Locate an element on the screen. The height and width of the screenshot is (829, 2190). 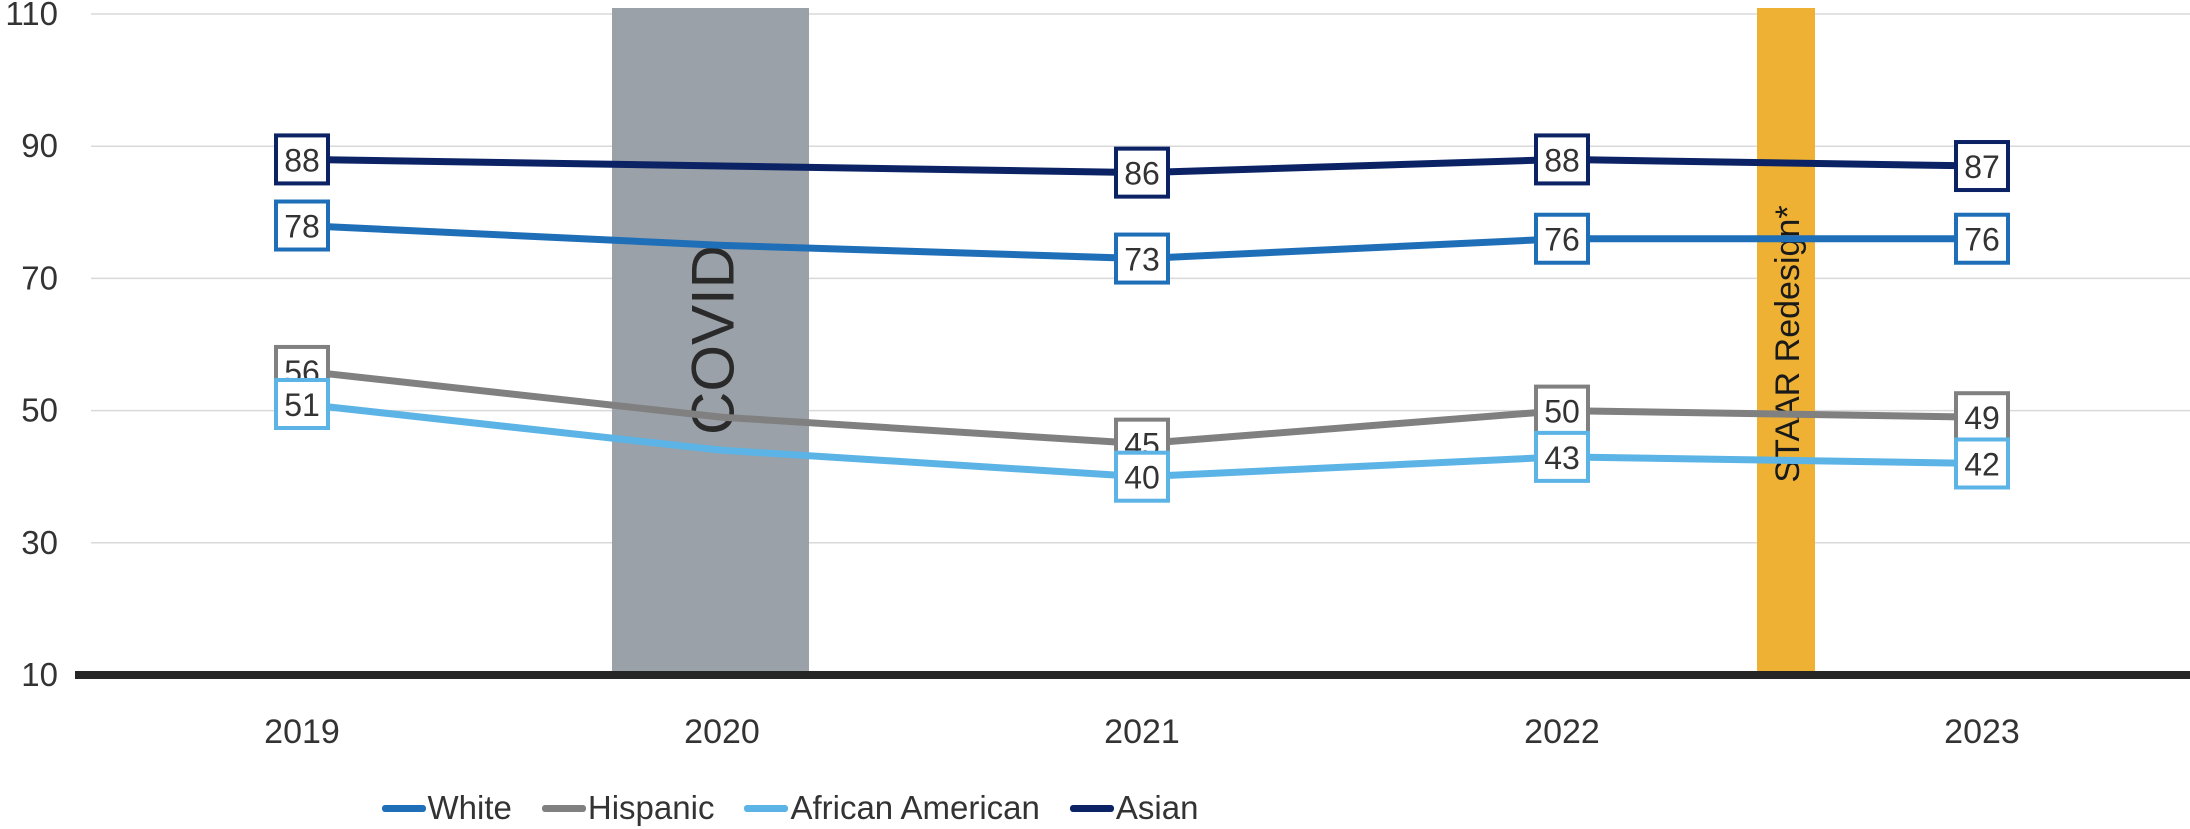
data-label: 51 is located at coordinates (302, 405).